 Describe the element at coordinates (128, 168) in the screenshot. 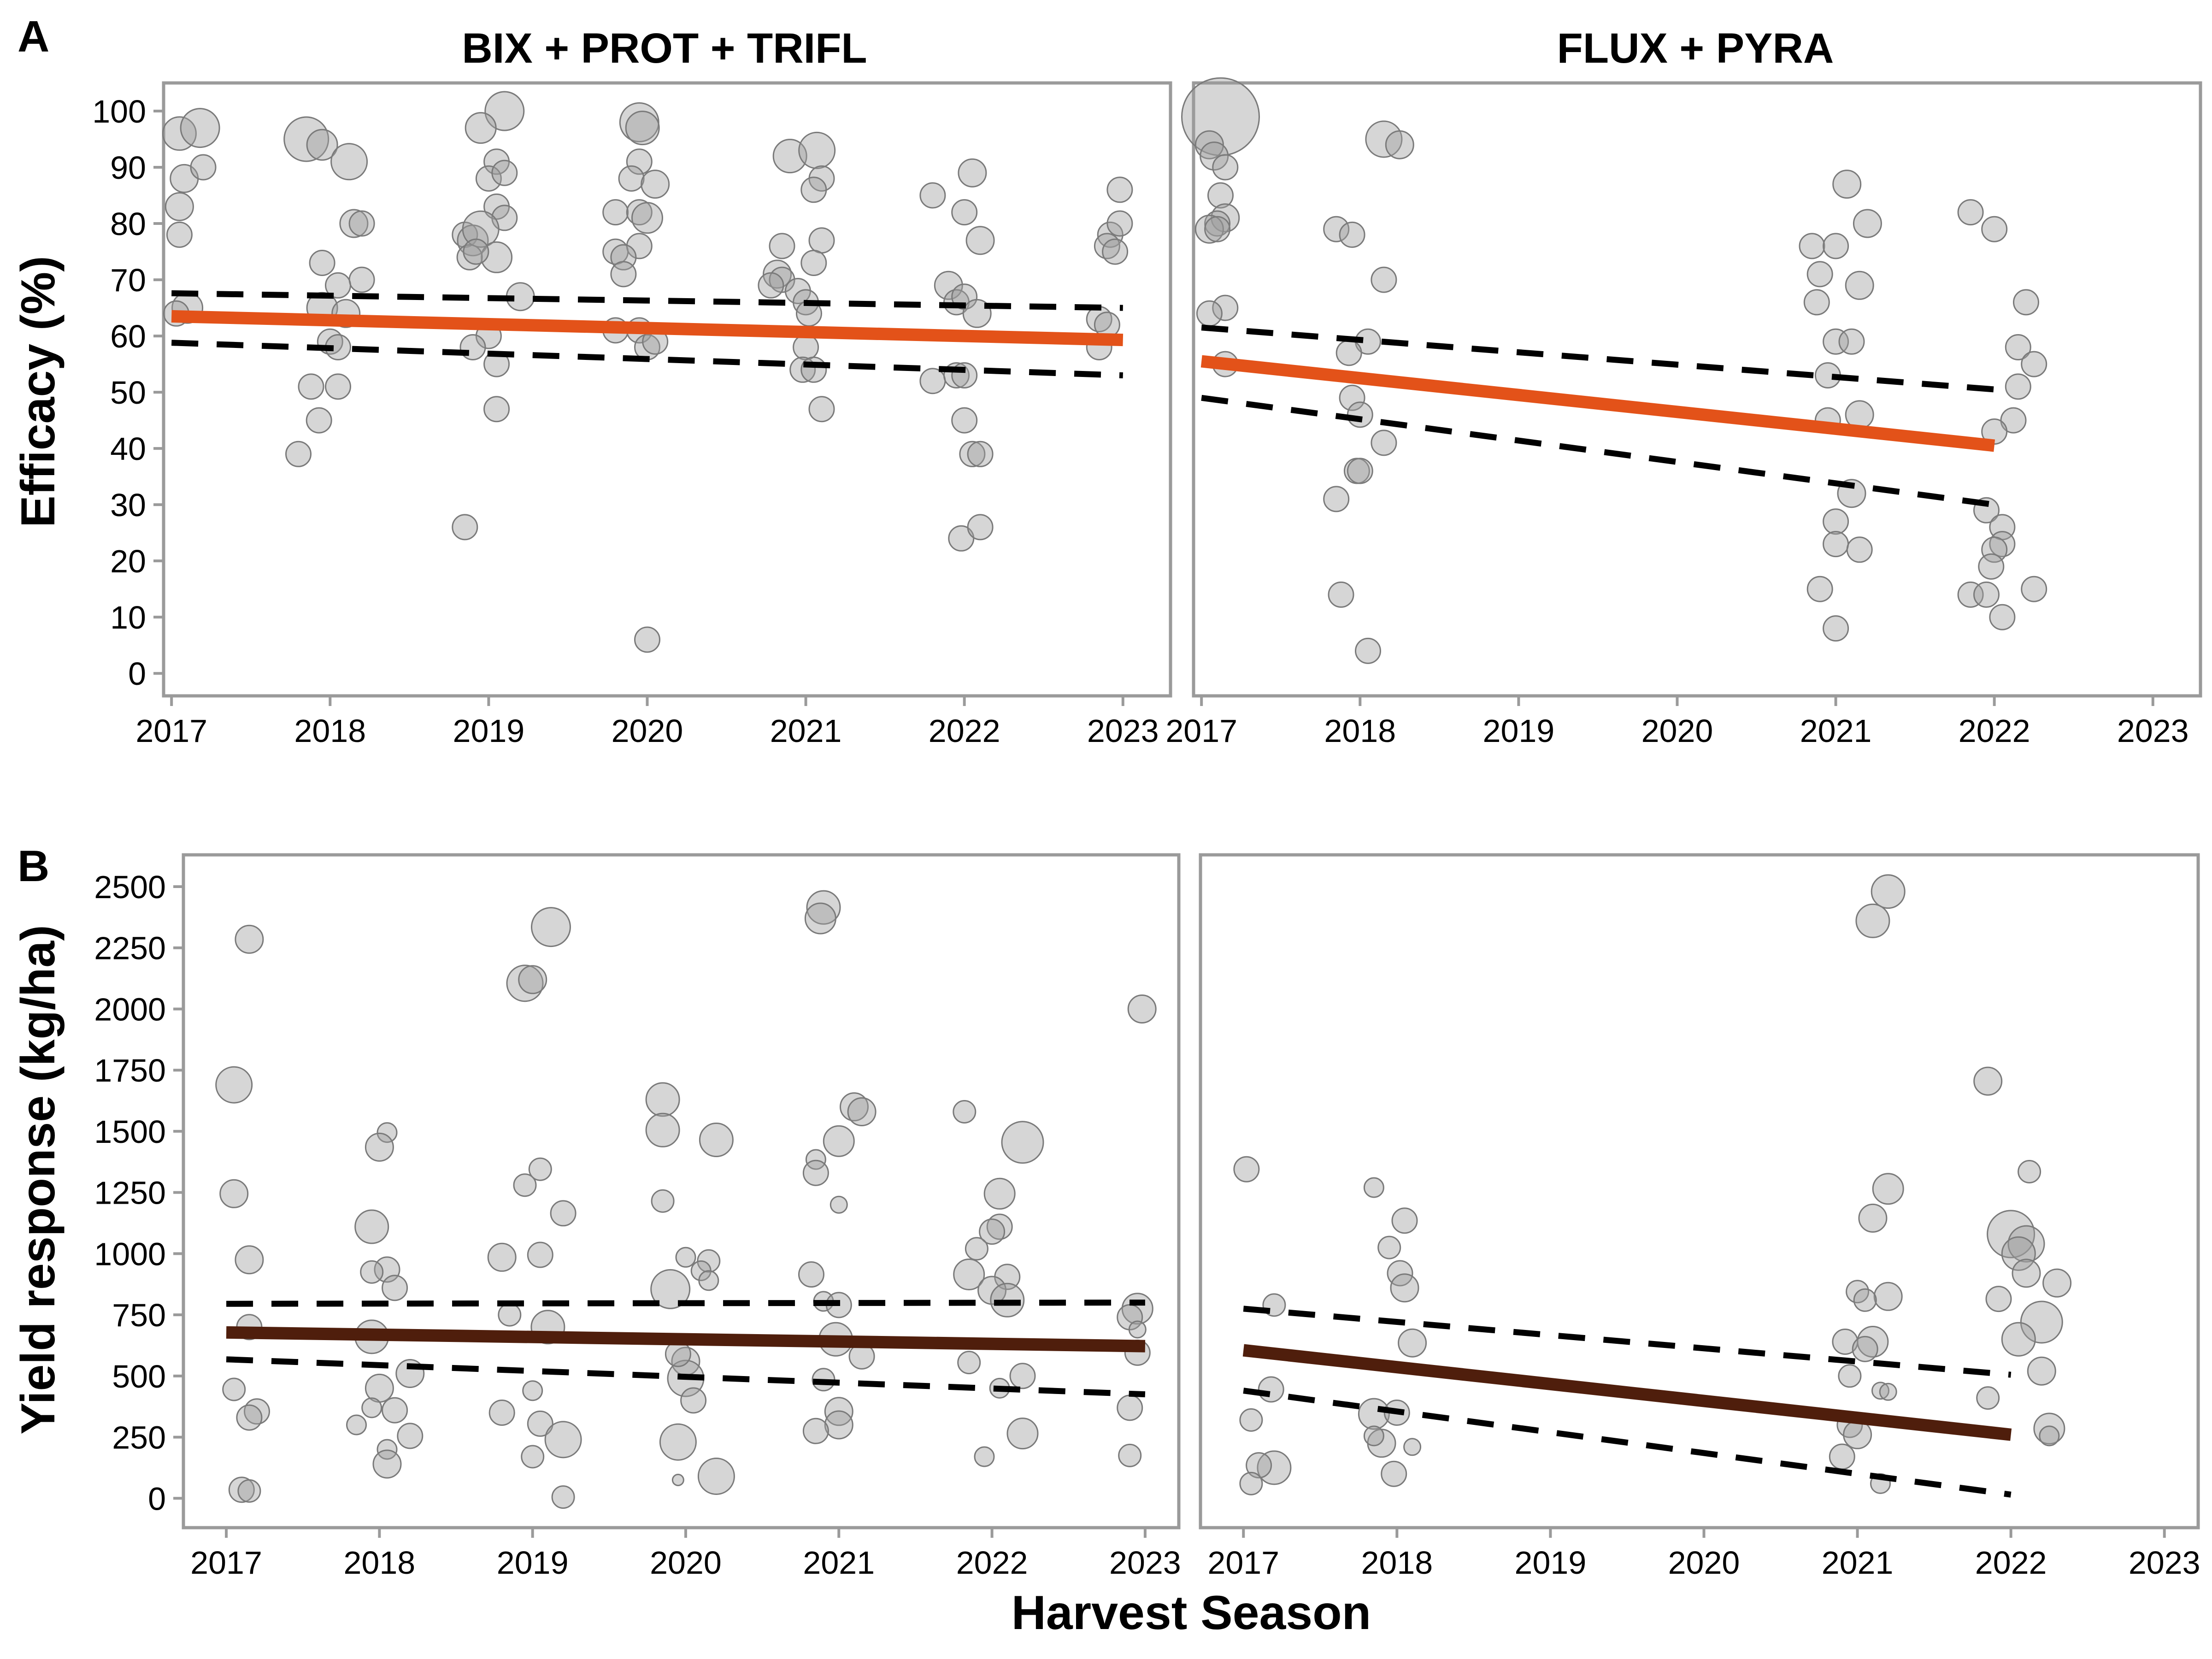

I see `y-tick-label: 90` at that location.